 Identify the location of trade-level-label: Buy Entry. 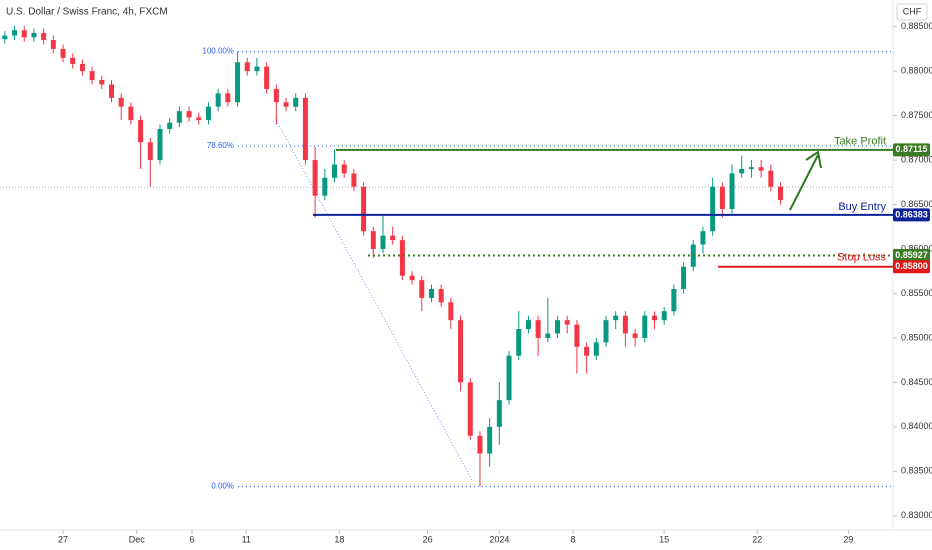
(862, 207).